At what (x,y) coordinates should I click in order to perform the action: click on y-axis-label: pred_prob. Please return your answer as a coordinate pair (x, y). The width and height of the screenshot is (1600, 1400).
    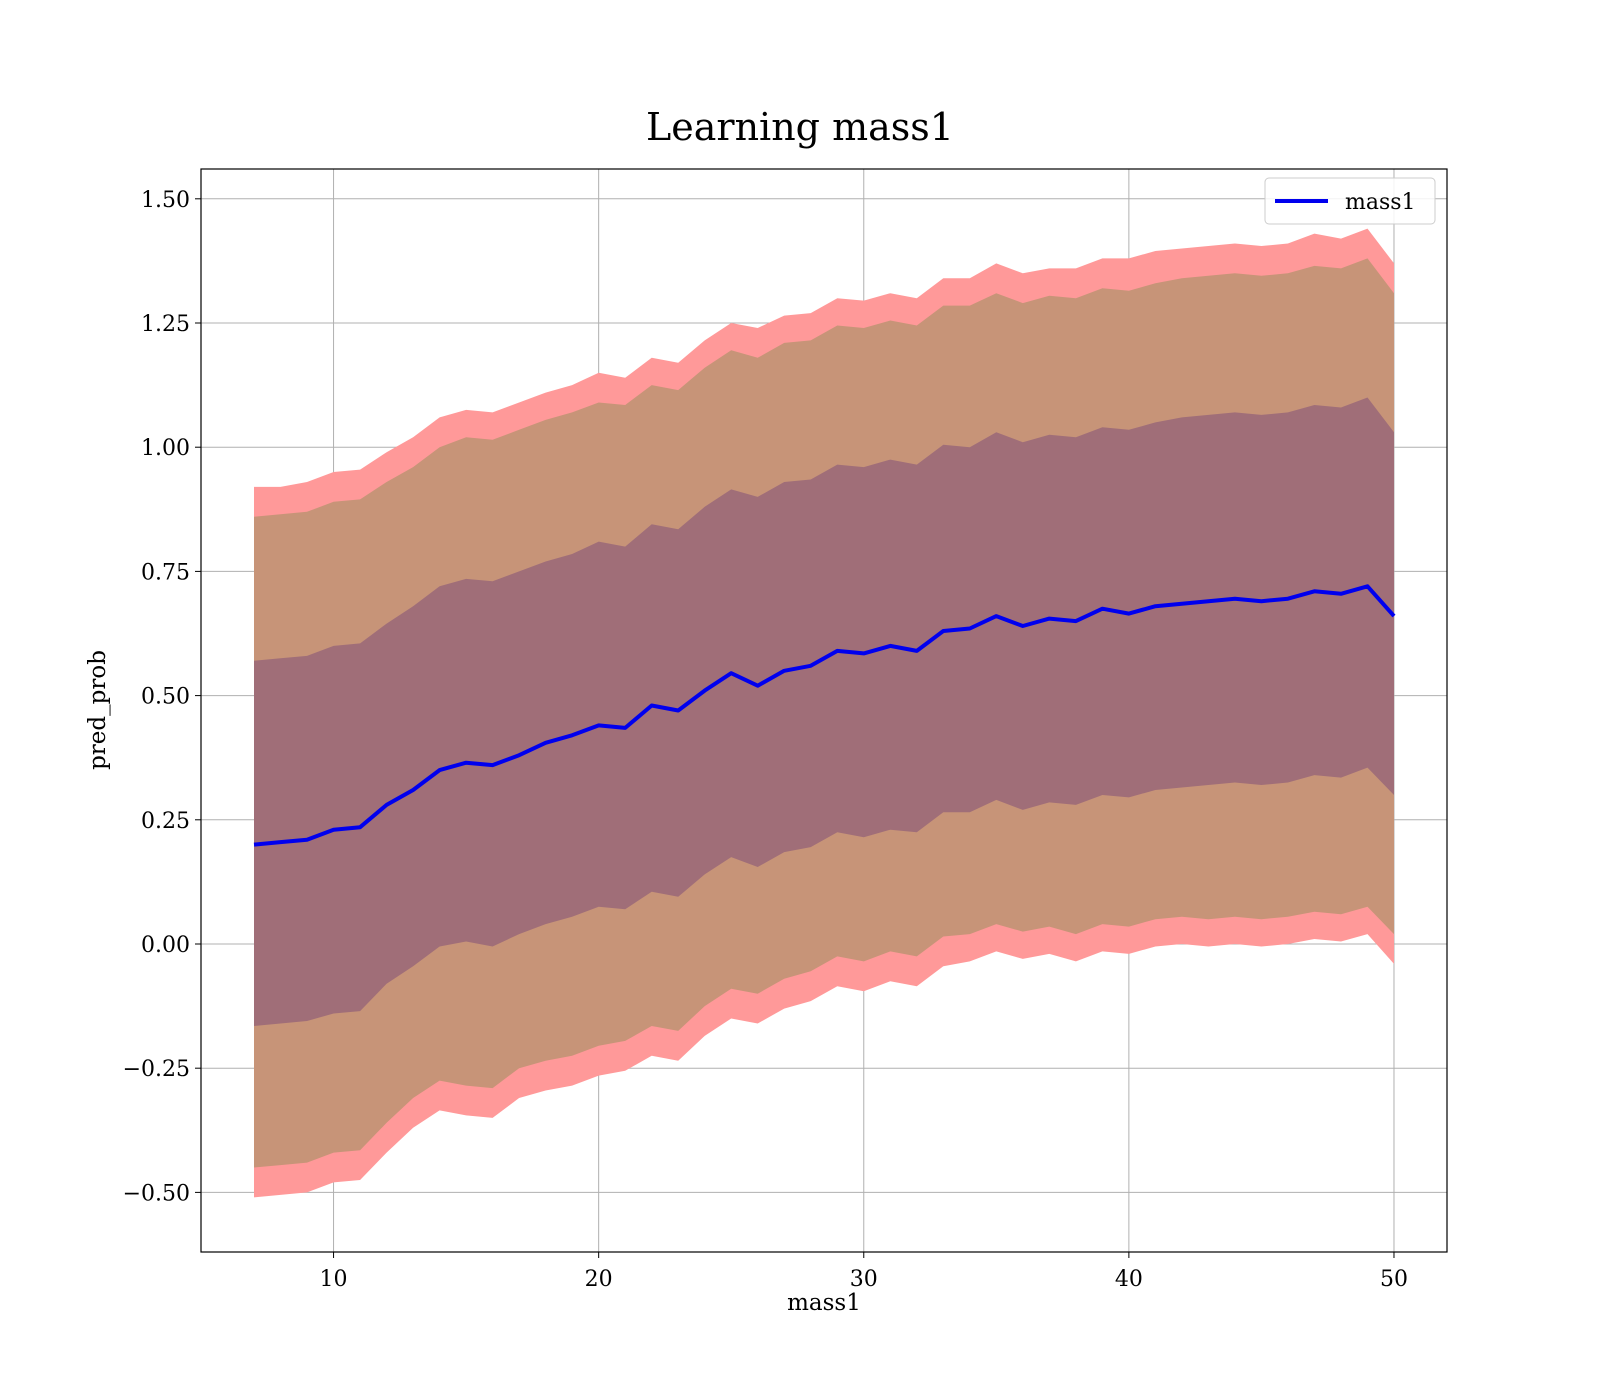
    Looking at the image, I should click on (98, 710).